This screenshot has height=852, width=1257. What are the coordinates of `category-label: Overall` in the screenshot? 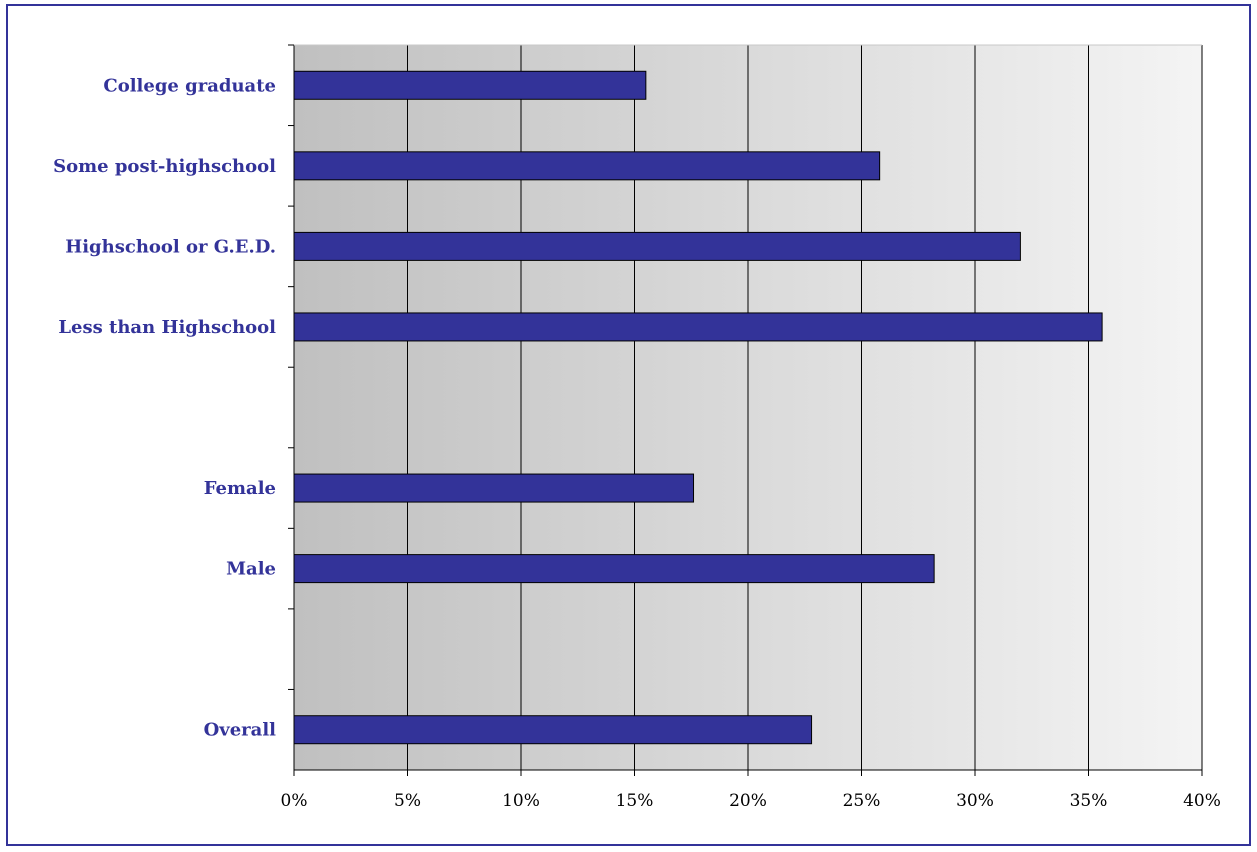 It's located at (240, 730).